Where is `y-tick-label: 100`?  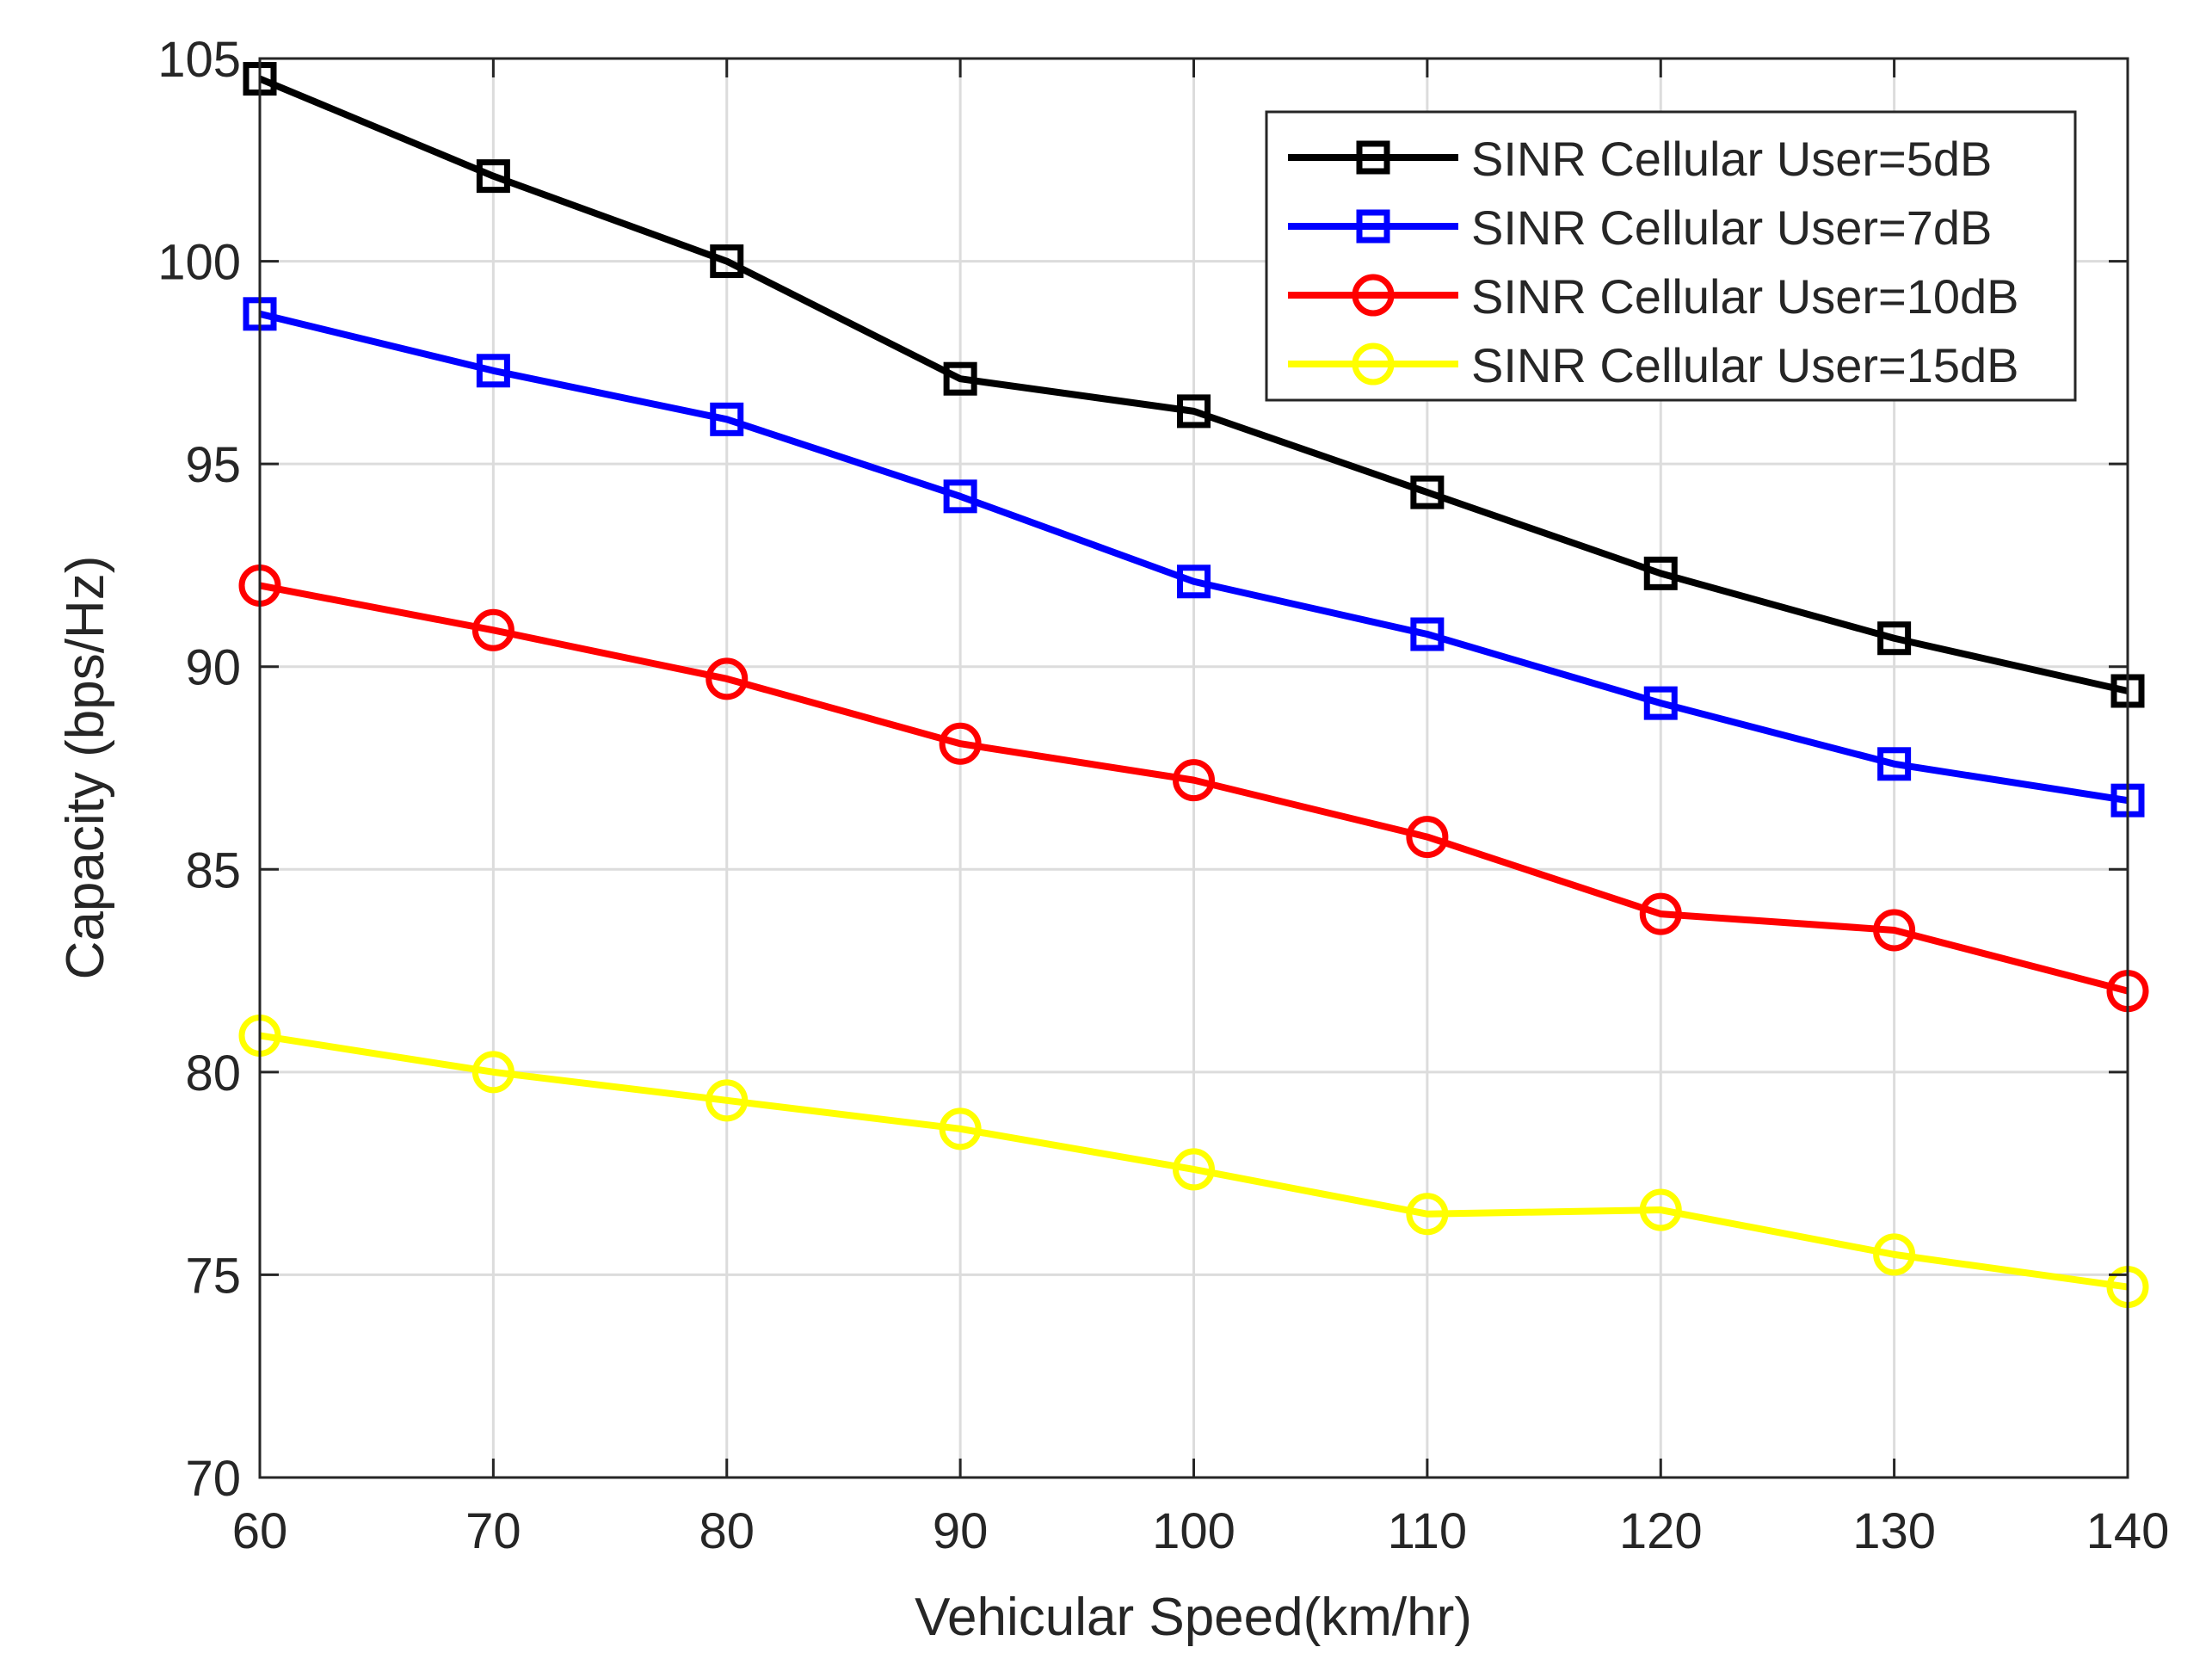
y-tick-label: 100 is located at coordinates (199, 263).